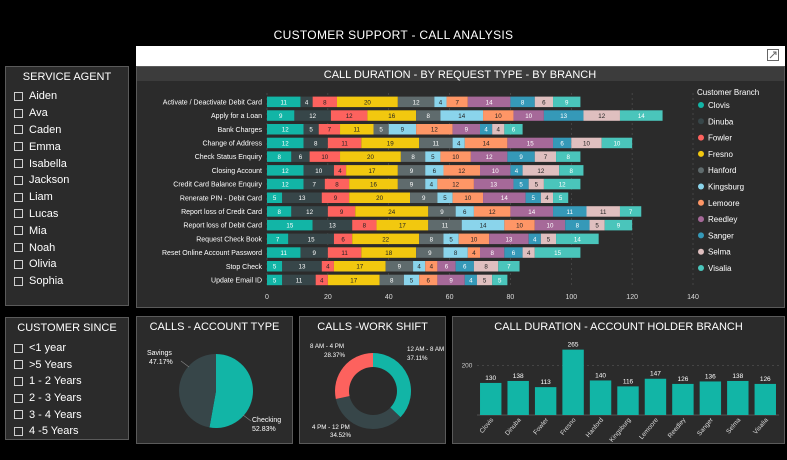  Describe the element at coordinates (41, 197) in the screenshot. I see `service-agent-item-liam: Liam` at that location.